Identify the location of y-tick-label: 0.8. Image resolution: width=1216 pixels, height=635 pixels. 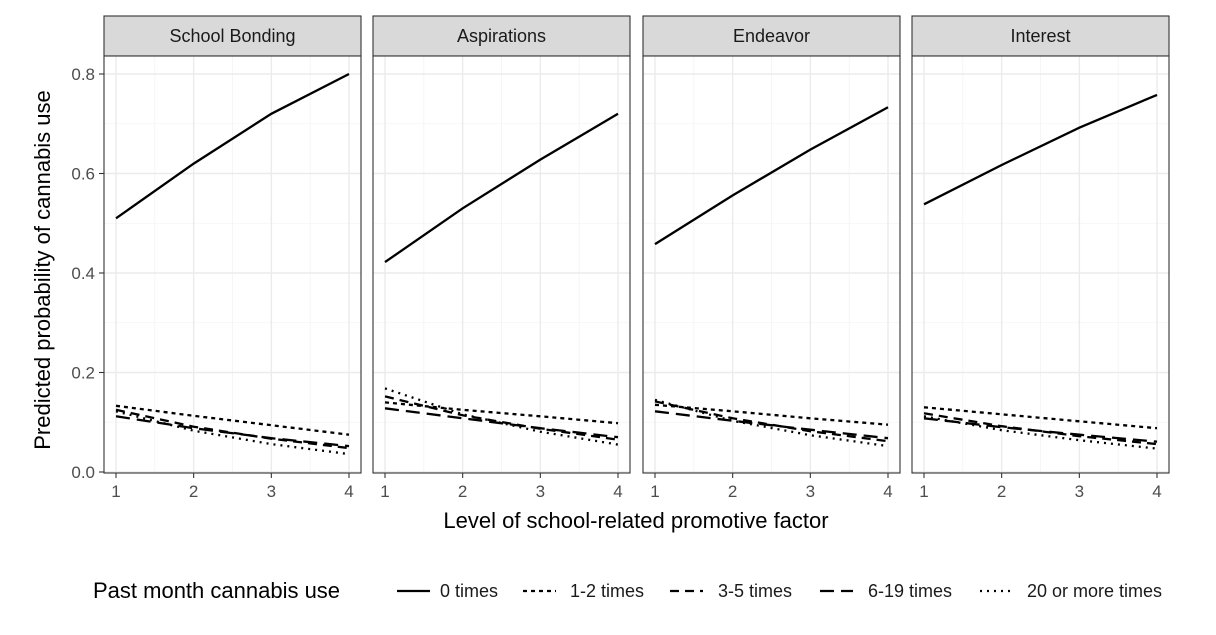
(83, 74).